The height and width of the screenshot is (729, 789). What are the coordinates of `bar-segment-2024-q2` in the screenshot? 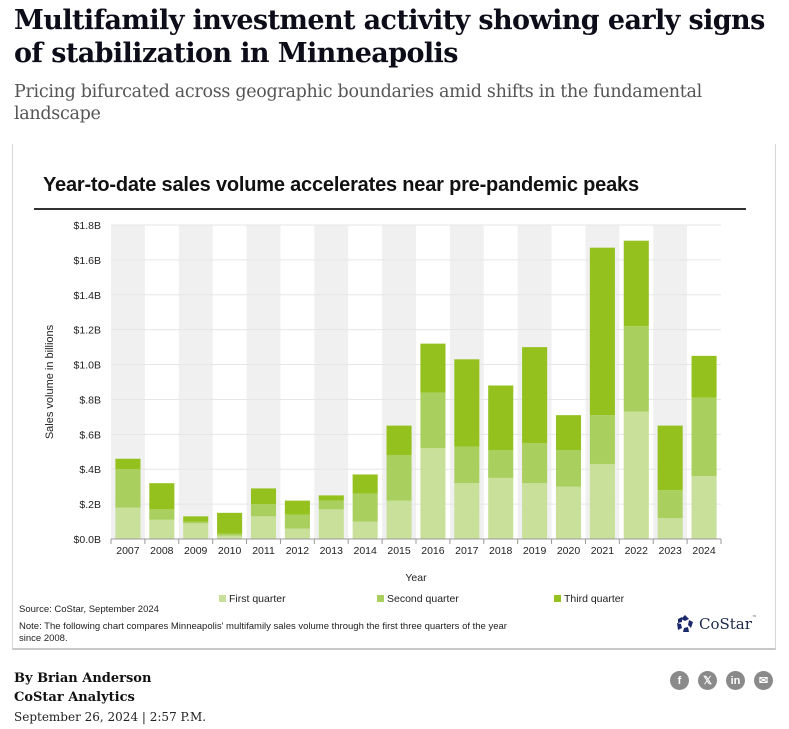 It's located at (704, 437).